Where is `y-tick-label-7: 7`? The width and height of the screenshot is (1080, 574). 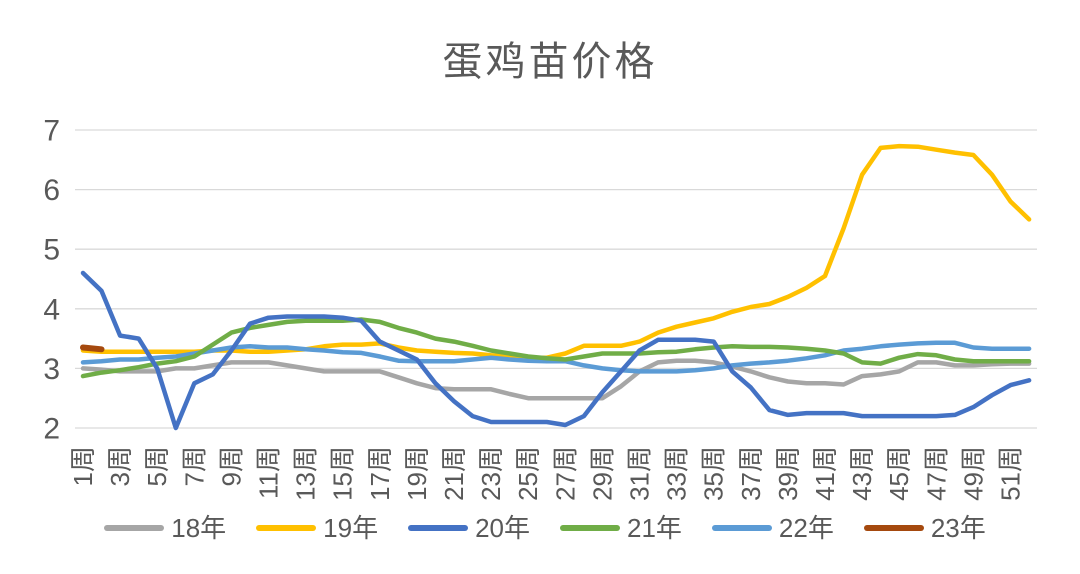
y-tick-label-7: 7 is located at coordinates (51, 131).